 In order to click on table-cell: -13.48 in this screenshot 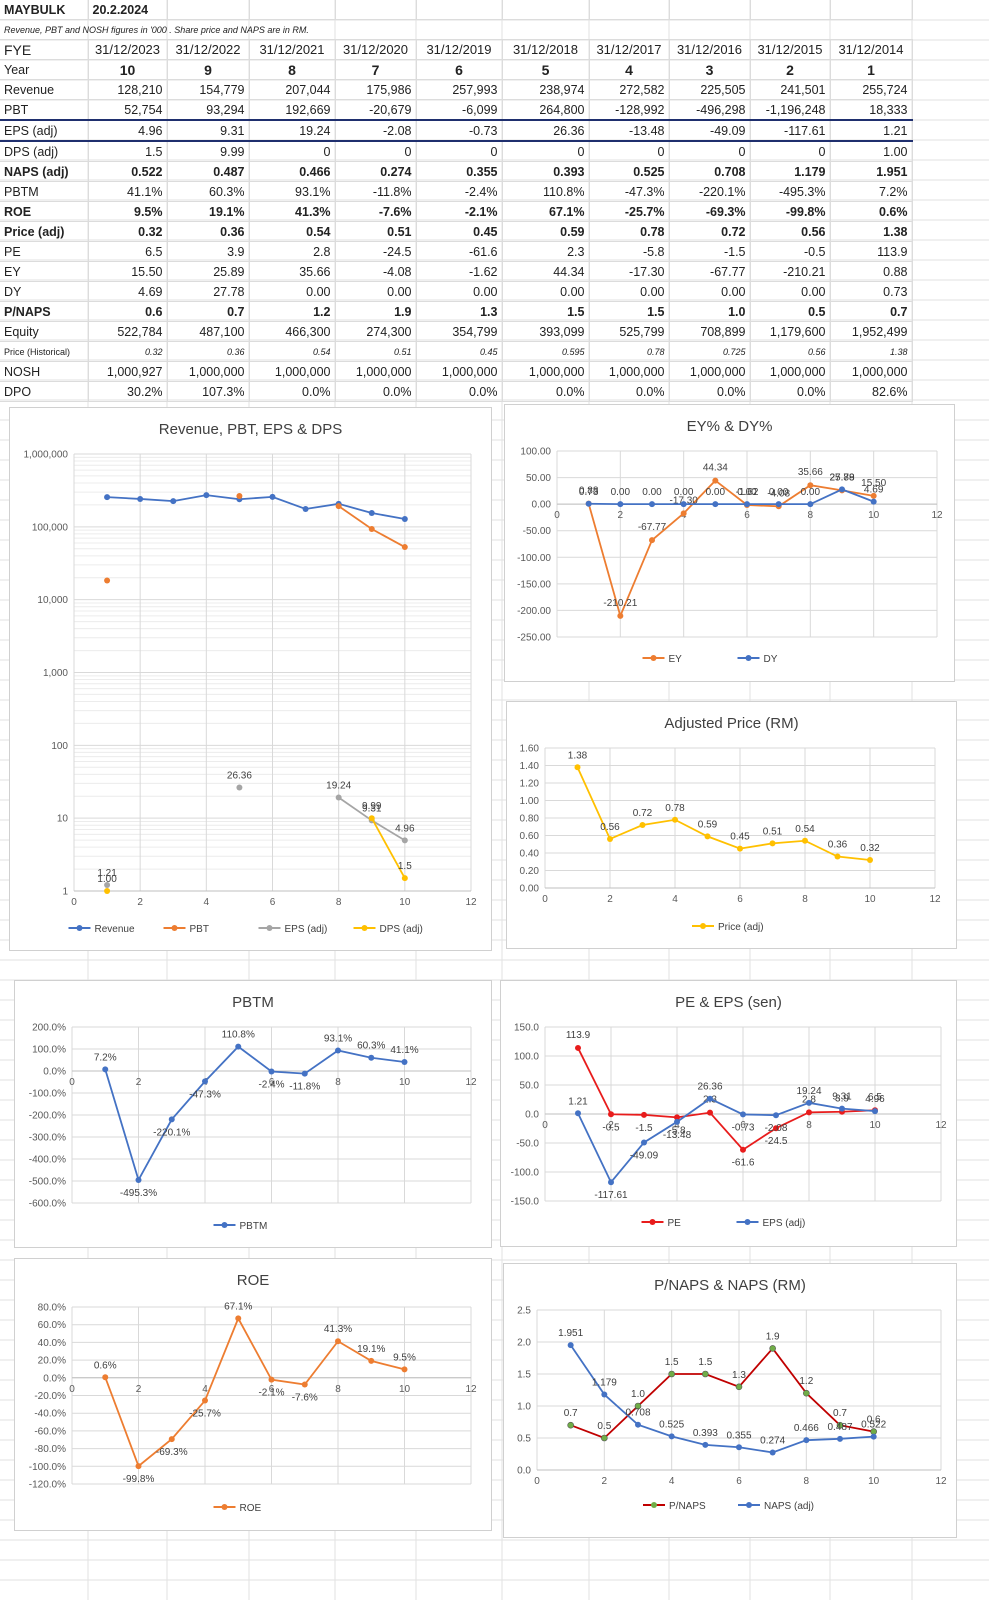, I will do `click(629, 131)`.